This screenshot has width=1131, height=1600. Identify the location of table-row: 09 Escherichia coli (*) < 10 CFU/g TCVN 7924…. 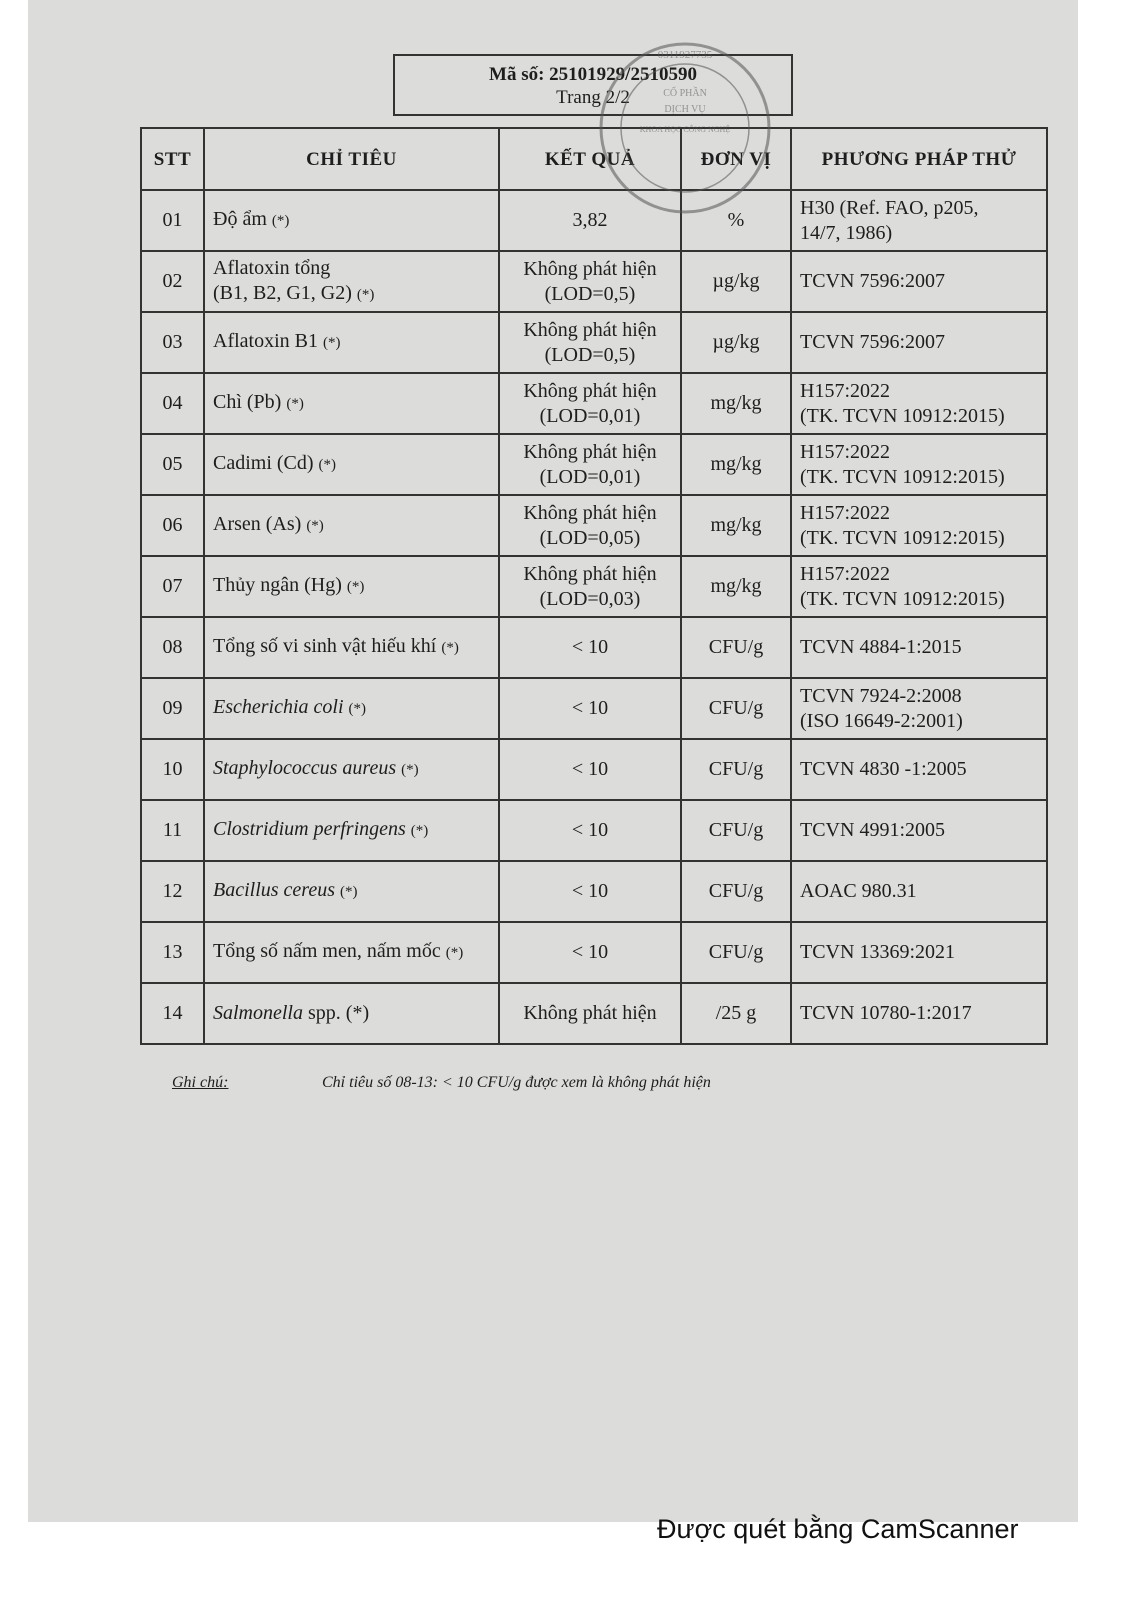
(594, 708).